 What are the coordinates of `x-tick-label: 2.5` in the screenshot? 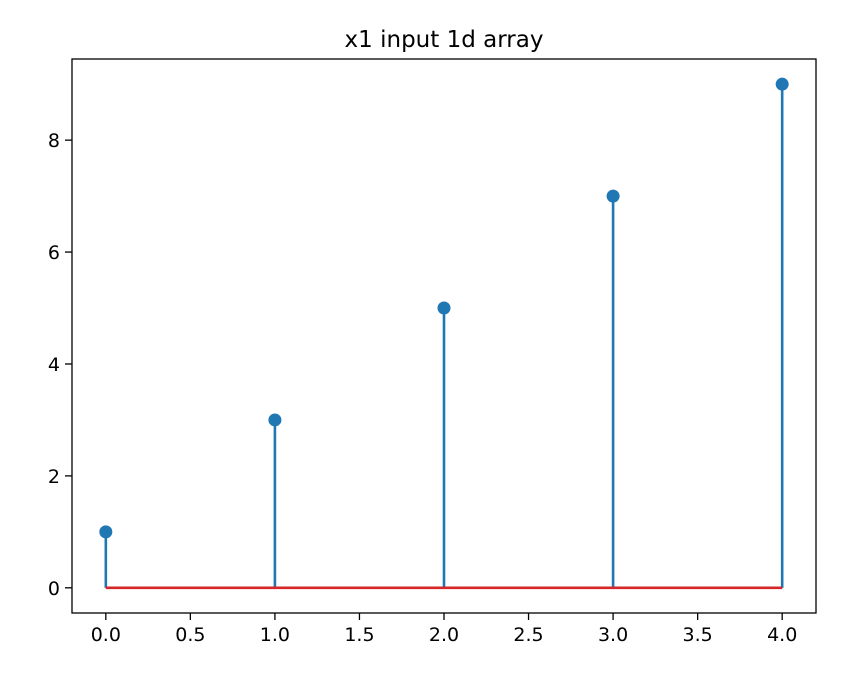 It's located at (528, 635).